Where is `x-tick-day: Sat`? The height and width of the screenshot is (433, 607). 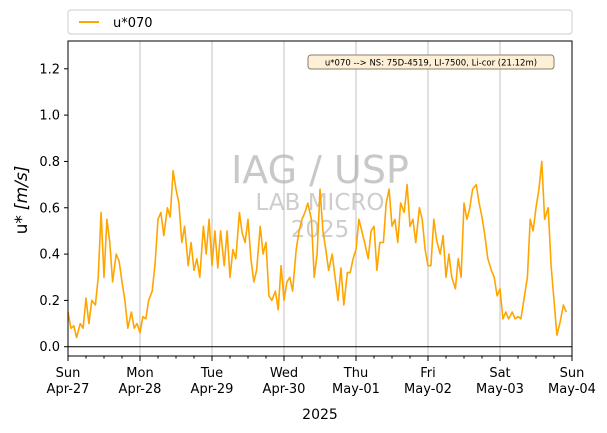
x-tick-day: Sat is located at coordinates (499, 373).